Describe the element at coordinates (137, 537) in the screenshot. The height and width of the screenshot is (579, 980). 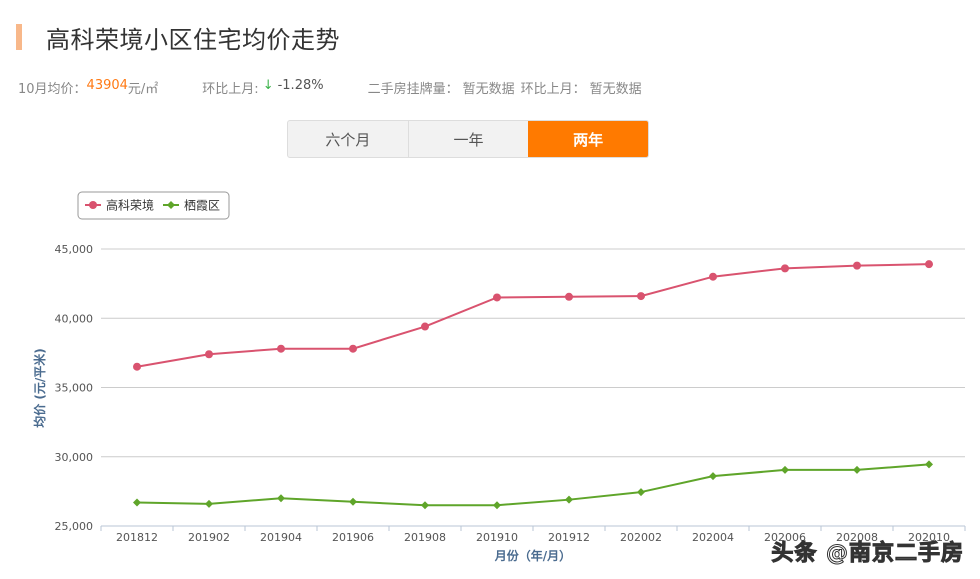
I see `x-tick-label: 201812` at that location.